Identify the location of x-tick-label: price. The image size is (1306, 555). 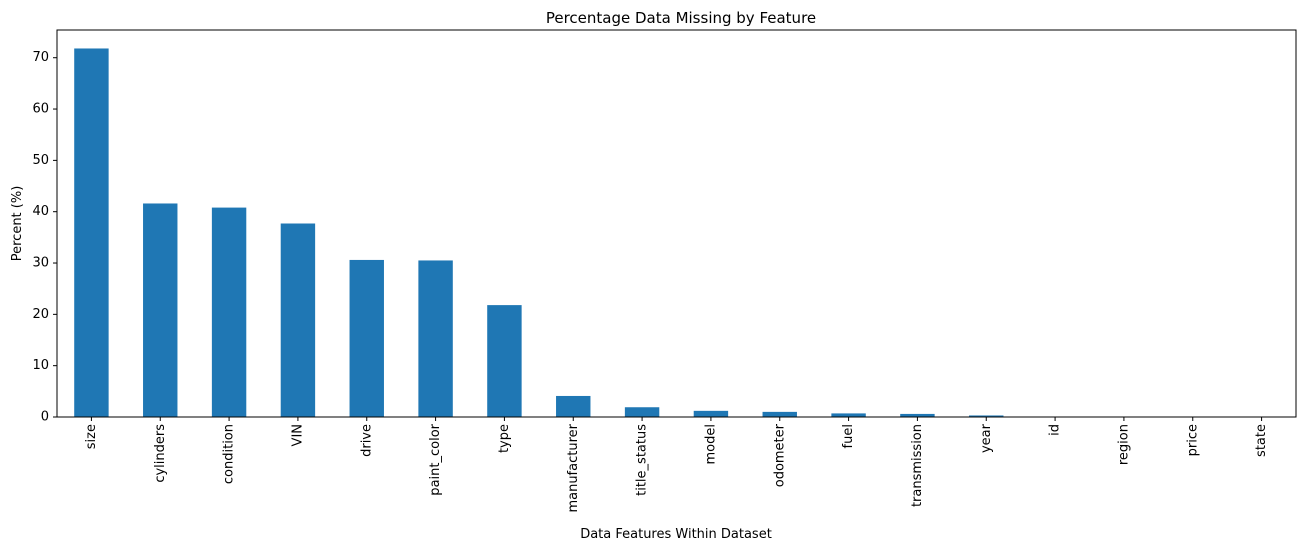
(1192, 440).